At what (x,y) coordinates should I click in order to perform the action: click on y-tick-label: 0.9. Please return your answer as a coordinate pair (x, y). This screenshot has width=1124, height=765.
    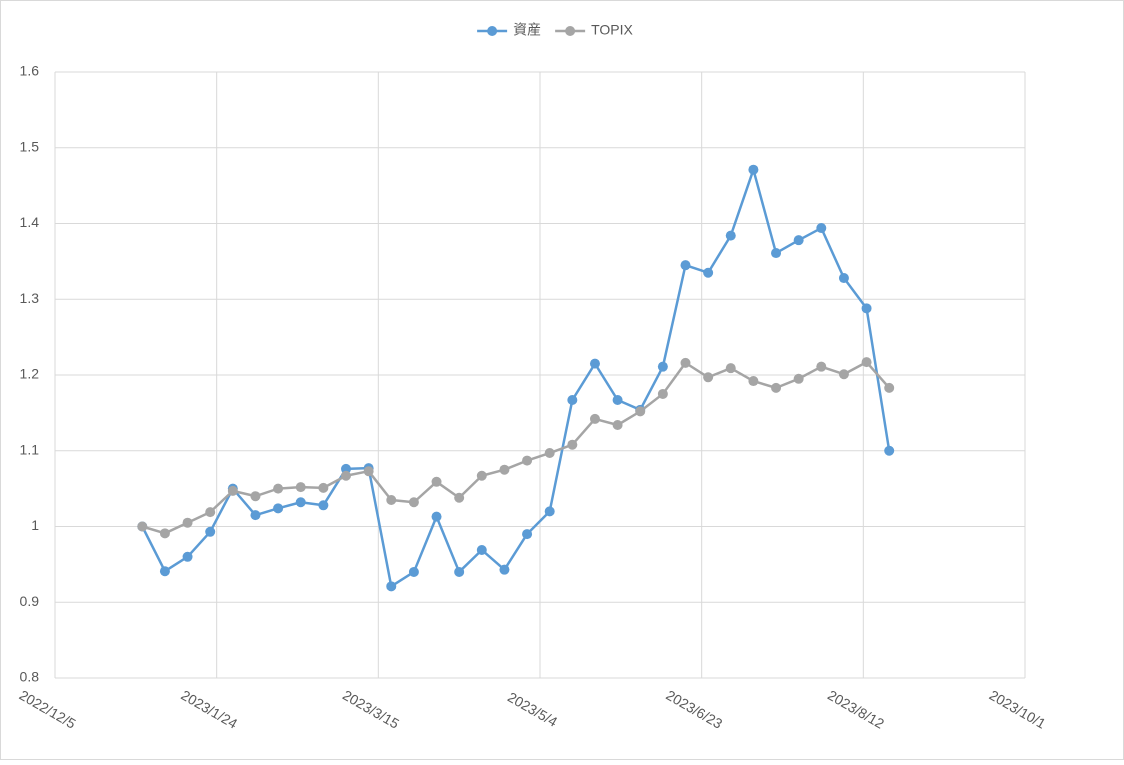
    Looking at the image, I should click on (30, 601).